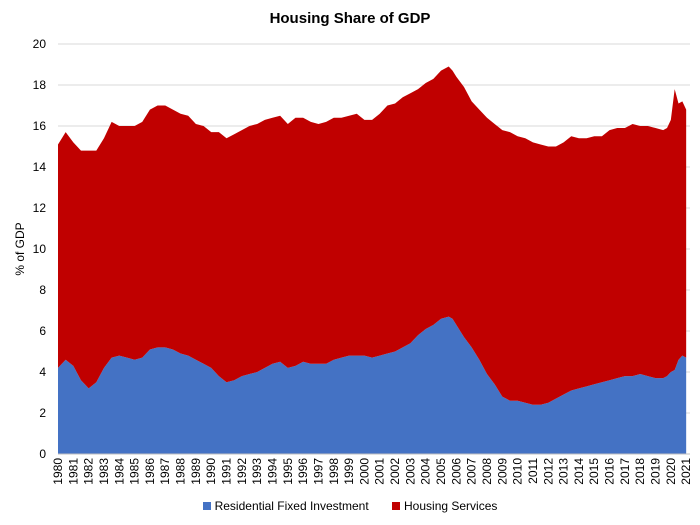 This screenshot has height=525, width=700. Describe the element at coordinates (533, 471) in the screenshot. I see `x-tick-label: 2011` at that location.